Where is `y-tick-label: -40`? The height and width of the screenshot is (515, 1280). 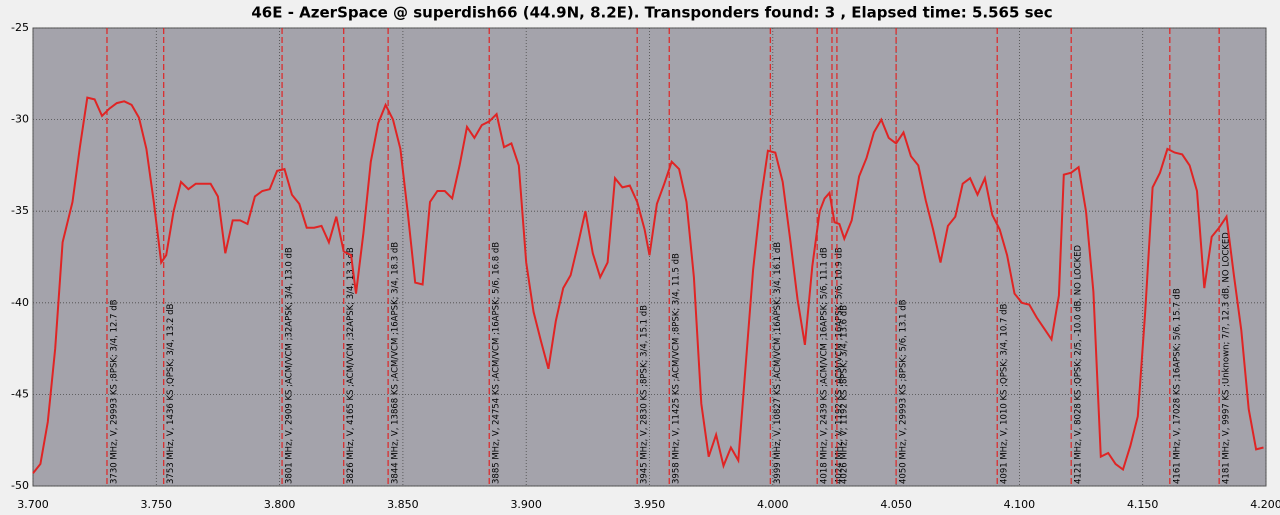
y-tick-label: -40 is located at coordinates (20, 302).